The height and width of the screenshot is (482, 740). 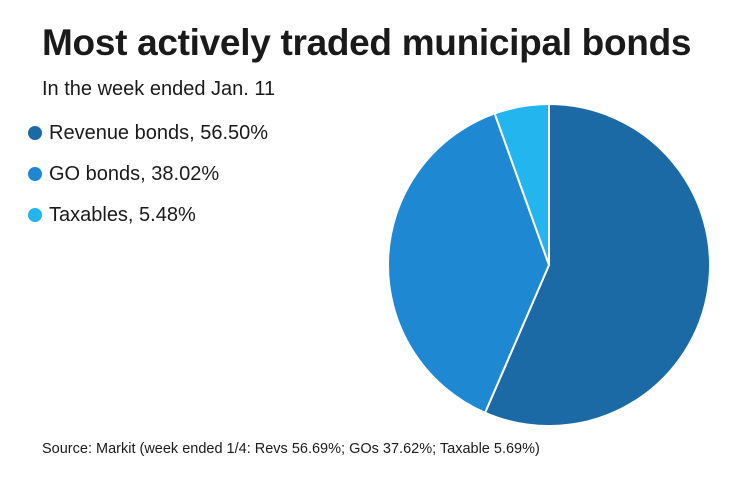 What do you see at coordinates (134, 173) in the screenshot?
I see `legend-label-go-bonds: GO bonds, 38.02%` at bounding box center [134, 173].